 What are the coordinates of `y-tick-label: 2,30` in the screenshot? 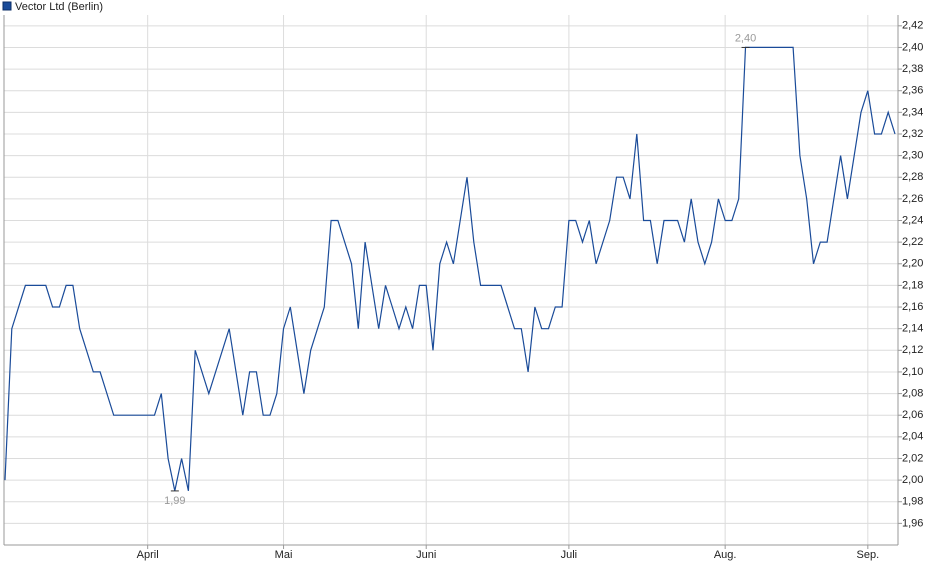 It's located at (912, 156).